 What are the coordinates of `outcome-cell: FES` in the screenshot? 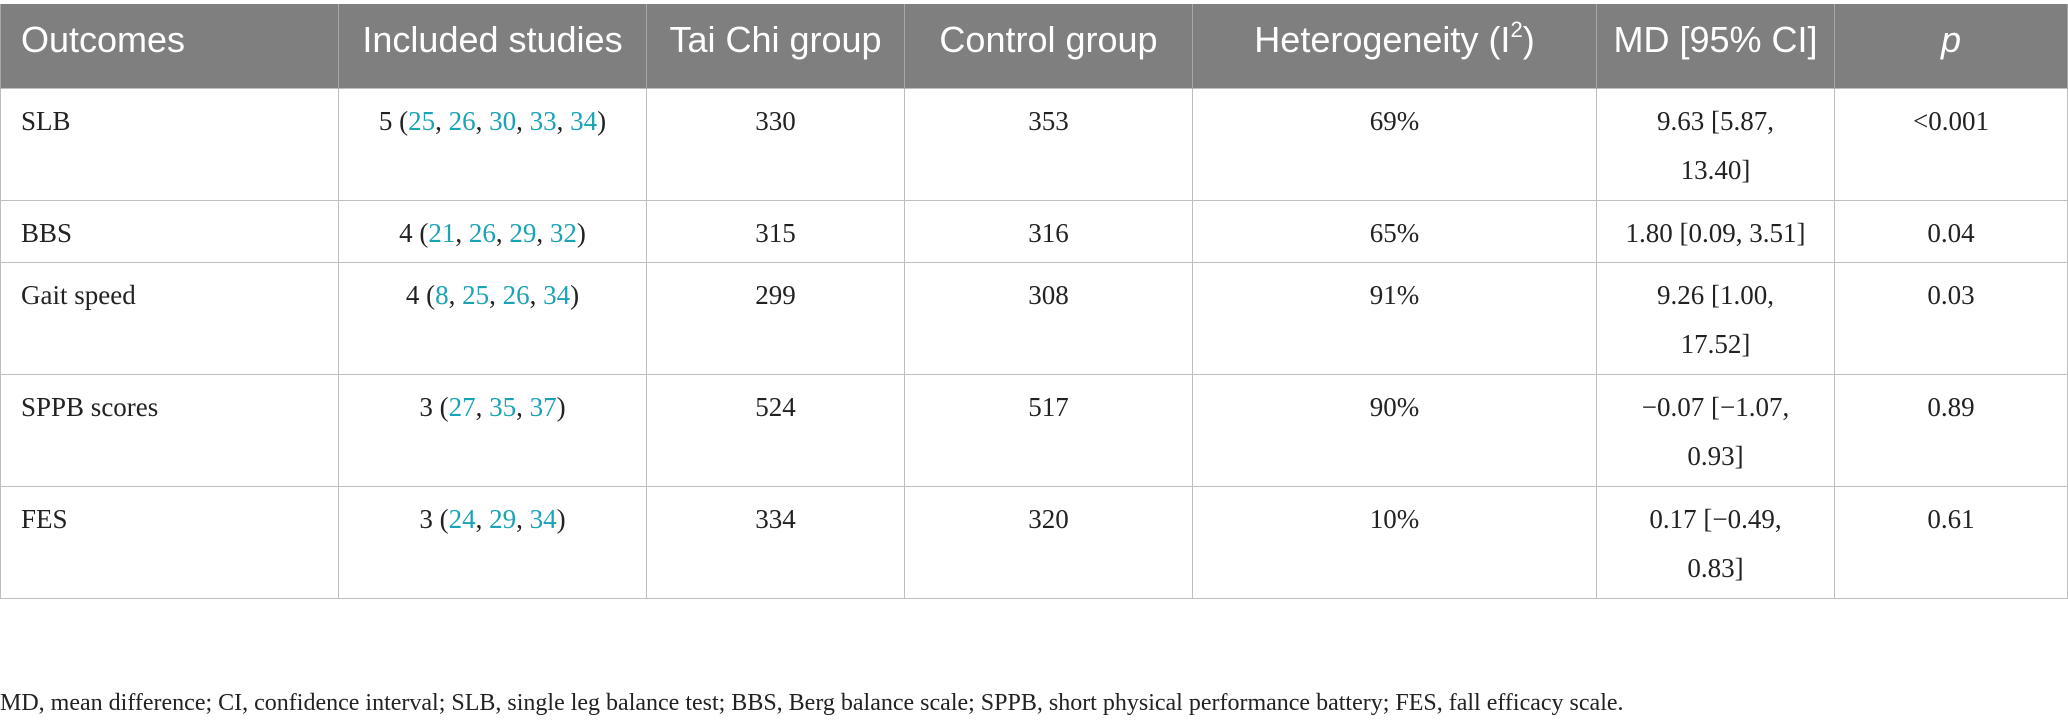 It's located at (169, 542).